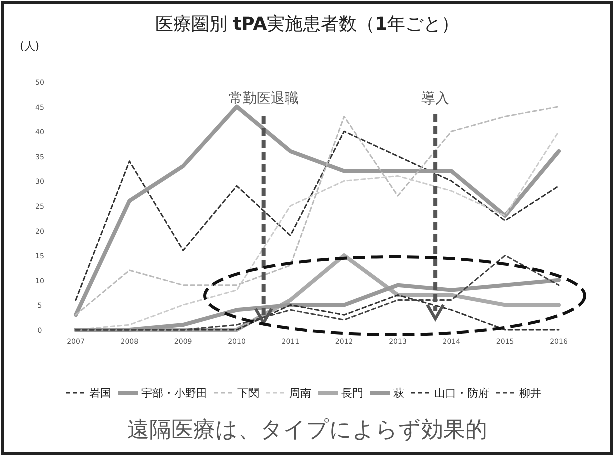 Image resolution: width=615 pixels, height=457 pixels. What do you see at coordinates (30, 46) in the screenshot?
I see `y-axis-title: (人)` at bounding box center [30, 46].